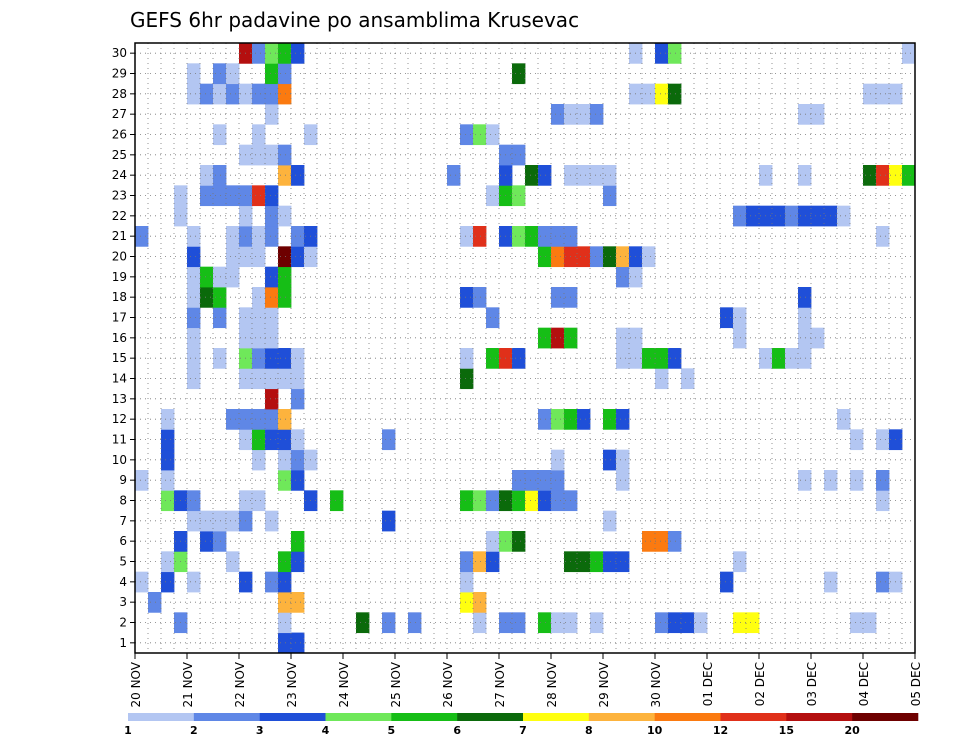  Describe the element at coordinates (119, 236) in the screenshot. I see `y-tick-label: 21` at that location.